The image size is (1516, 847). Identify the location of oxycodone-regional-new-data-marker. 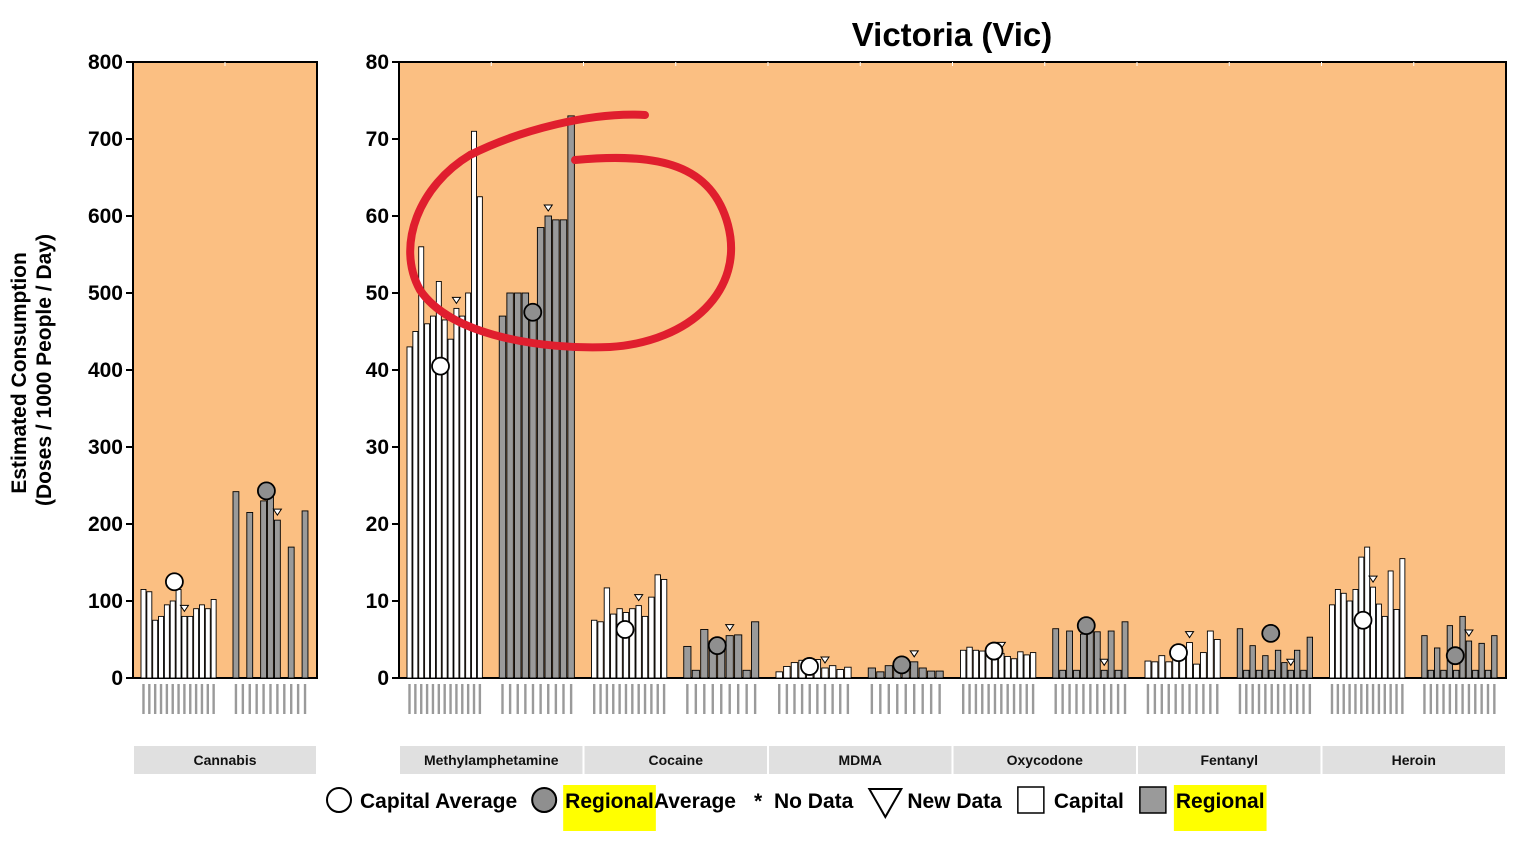
(1104, 662).